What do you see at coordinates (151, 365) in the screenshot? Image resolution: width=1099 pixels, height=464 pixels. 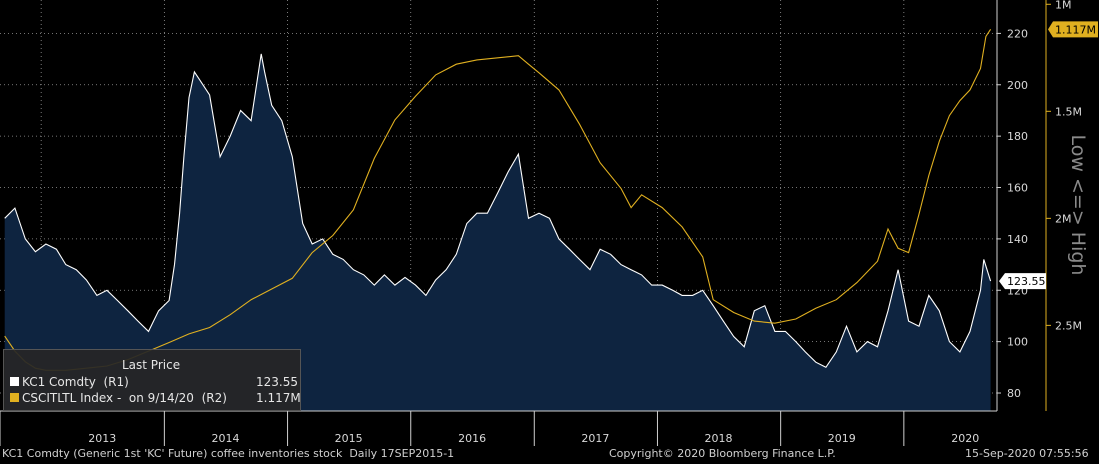 I see `legend-title: Last Price` at bounding box center [151, 365].